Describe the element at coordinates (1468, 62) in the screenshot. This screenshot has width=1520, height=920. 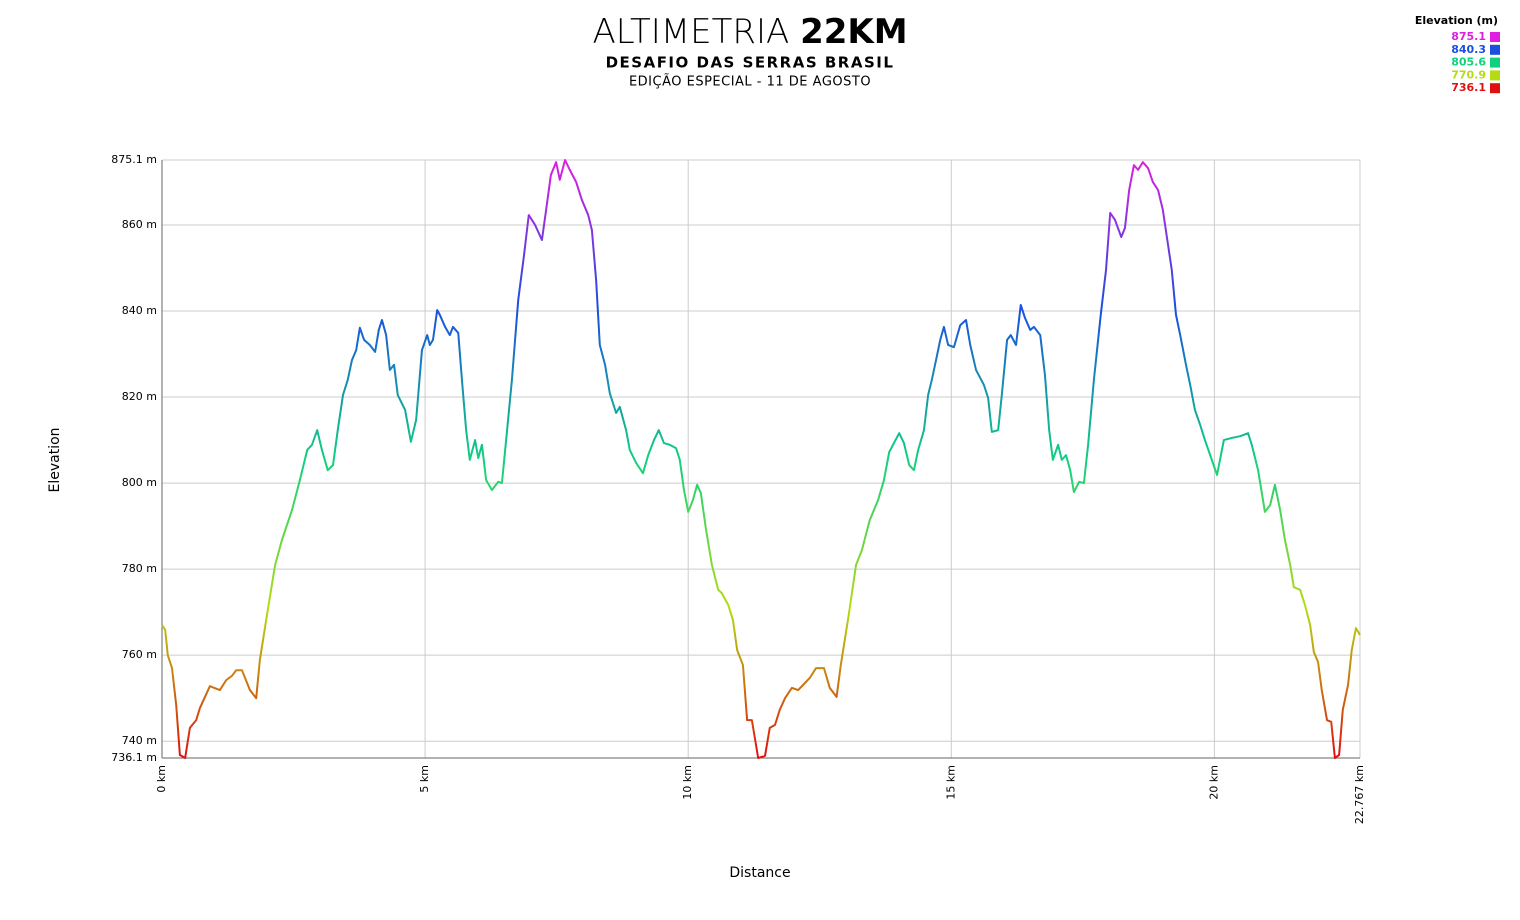
I see `legend-label: 805.6` at that location.